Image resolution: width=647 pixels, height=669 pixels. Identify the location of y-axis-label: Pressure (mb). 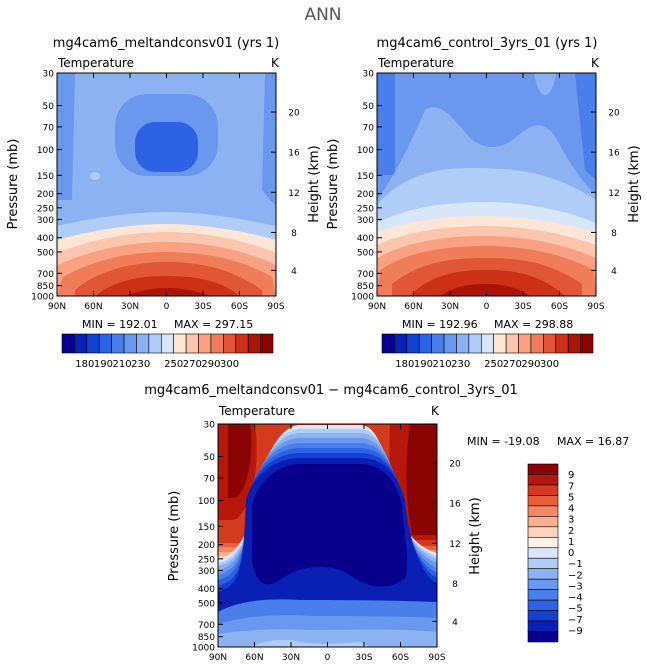
(333, 184).